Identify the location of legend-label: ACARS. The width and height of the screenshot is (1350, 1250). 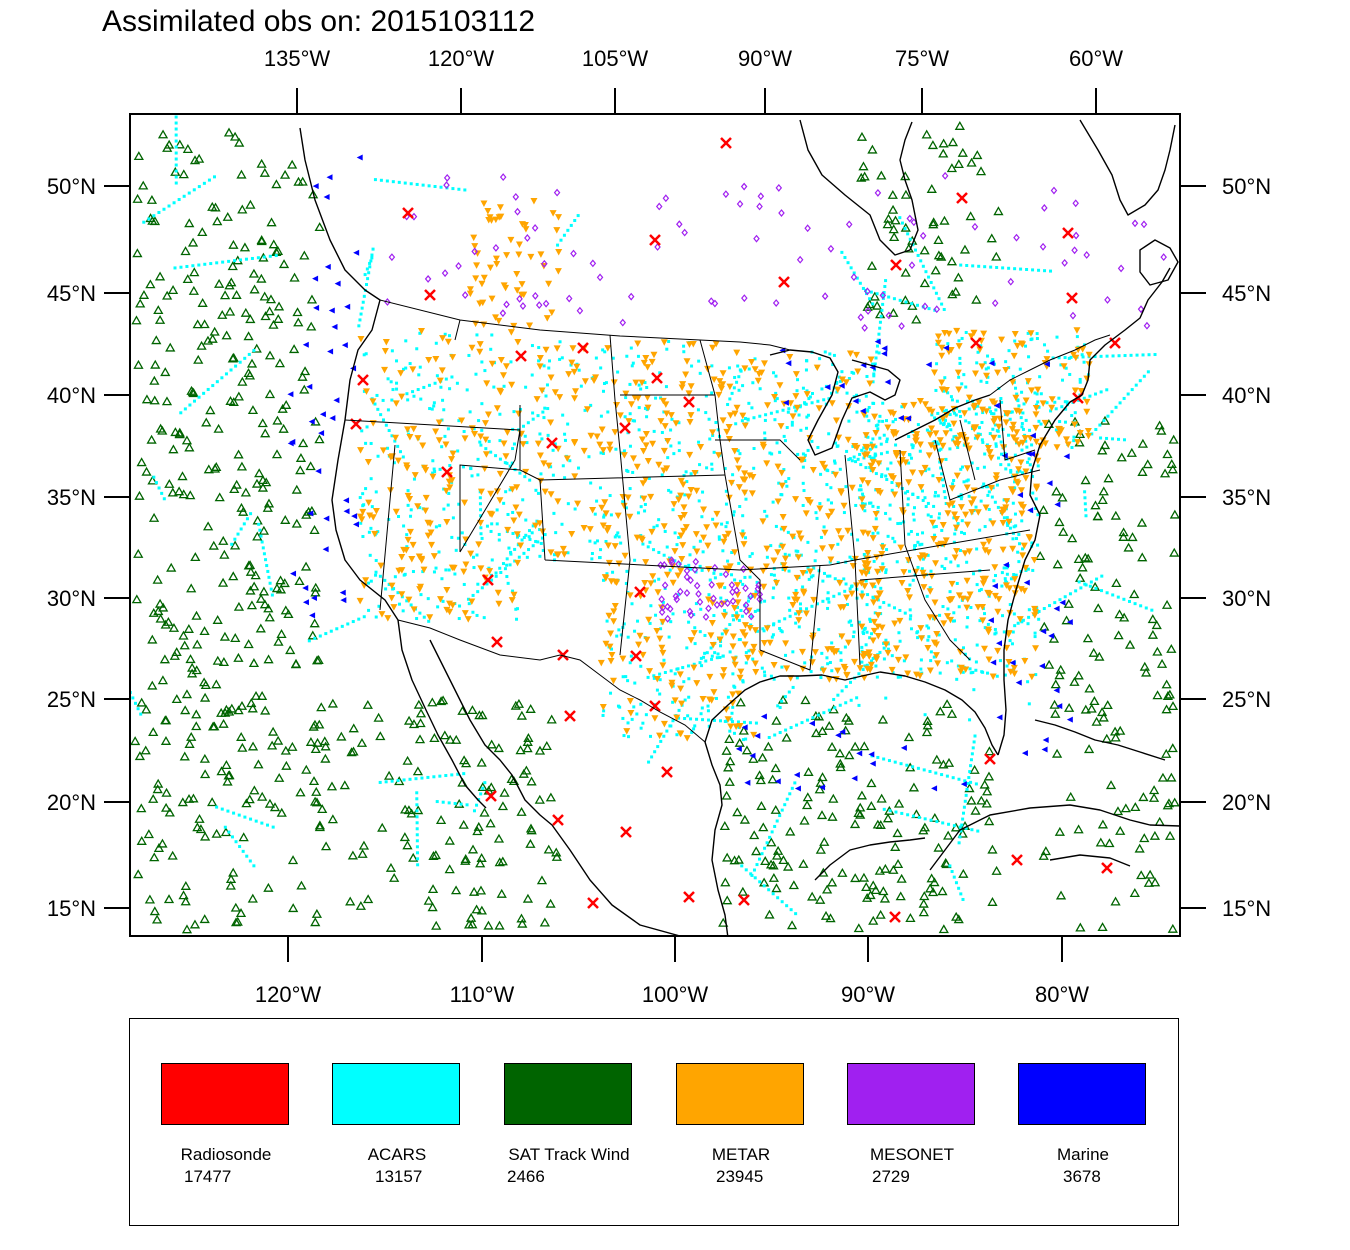
(397, 1154).